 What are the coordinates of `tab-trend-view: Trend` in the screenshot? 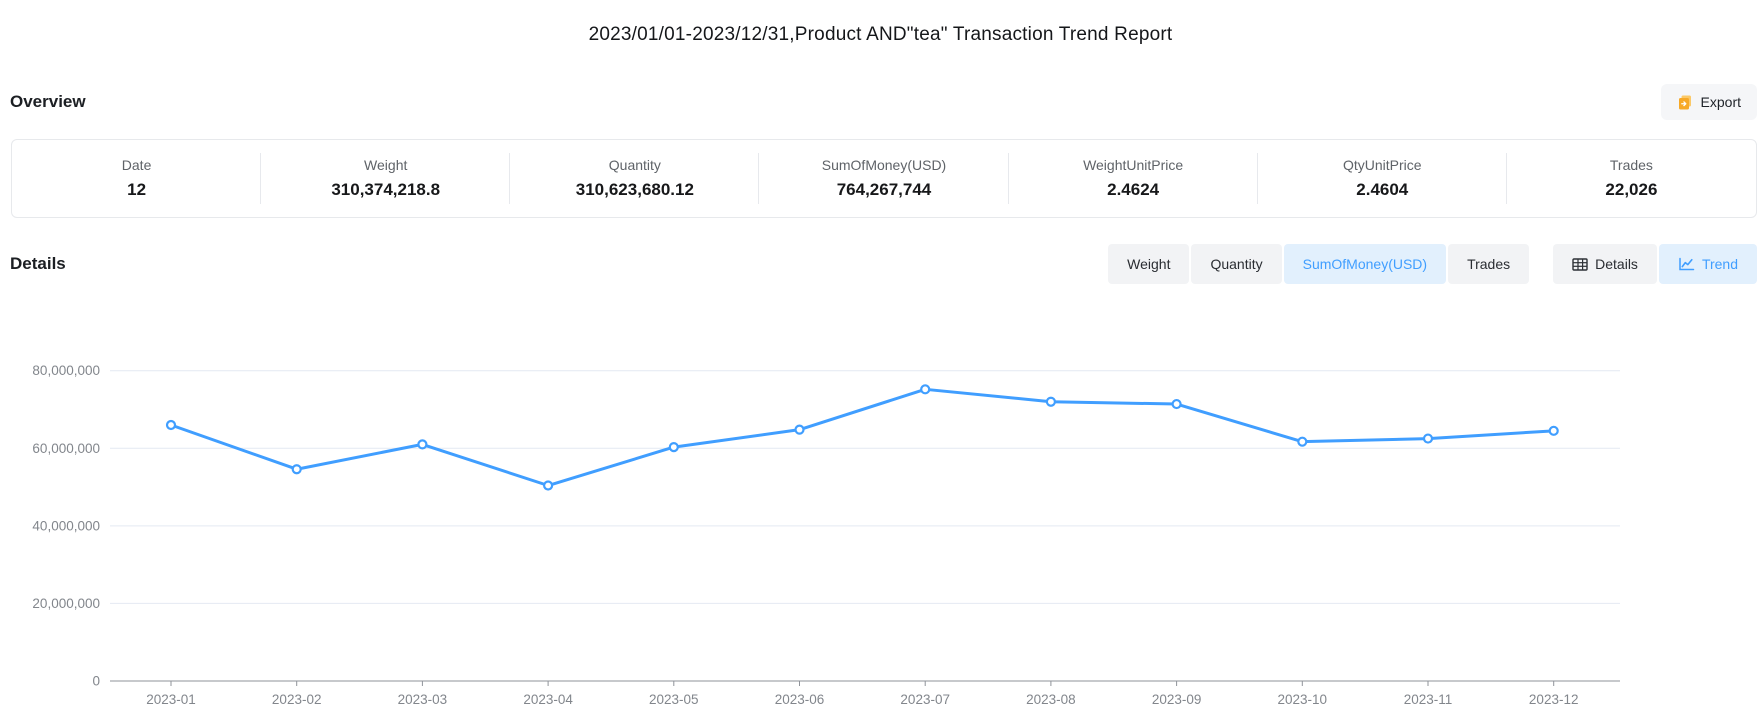 It's located at (1707, 264).